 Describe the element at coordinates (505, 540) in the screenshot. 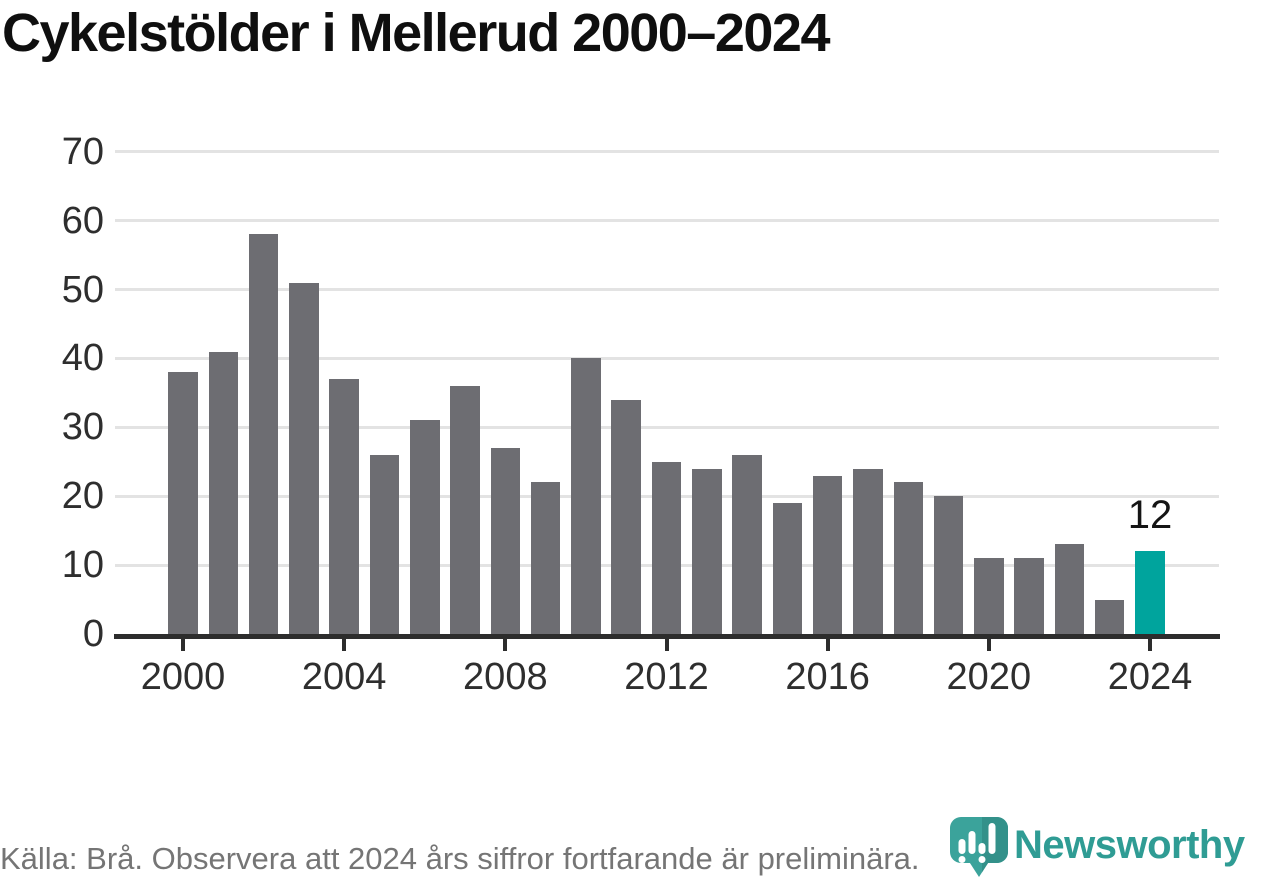

I see `bar-2008` at that location.